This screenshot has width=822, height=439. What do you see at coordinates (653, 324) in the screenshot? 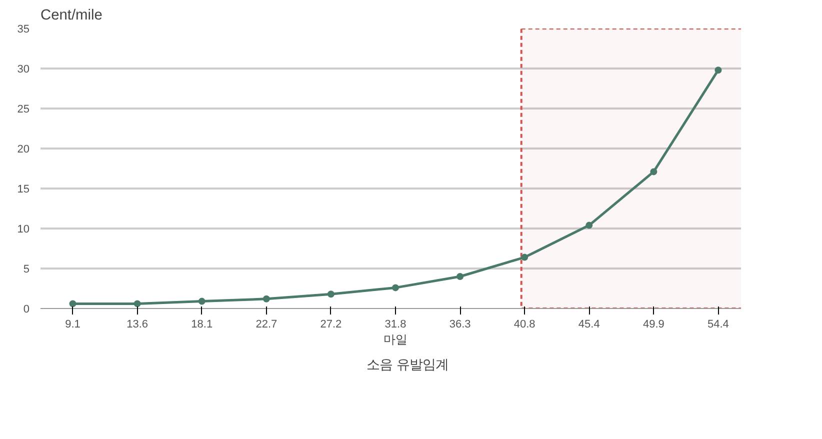
I see `x-tick-label: 49.9` at bounding box center [653, 324].